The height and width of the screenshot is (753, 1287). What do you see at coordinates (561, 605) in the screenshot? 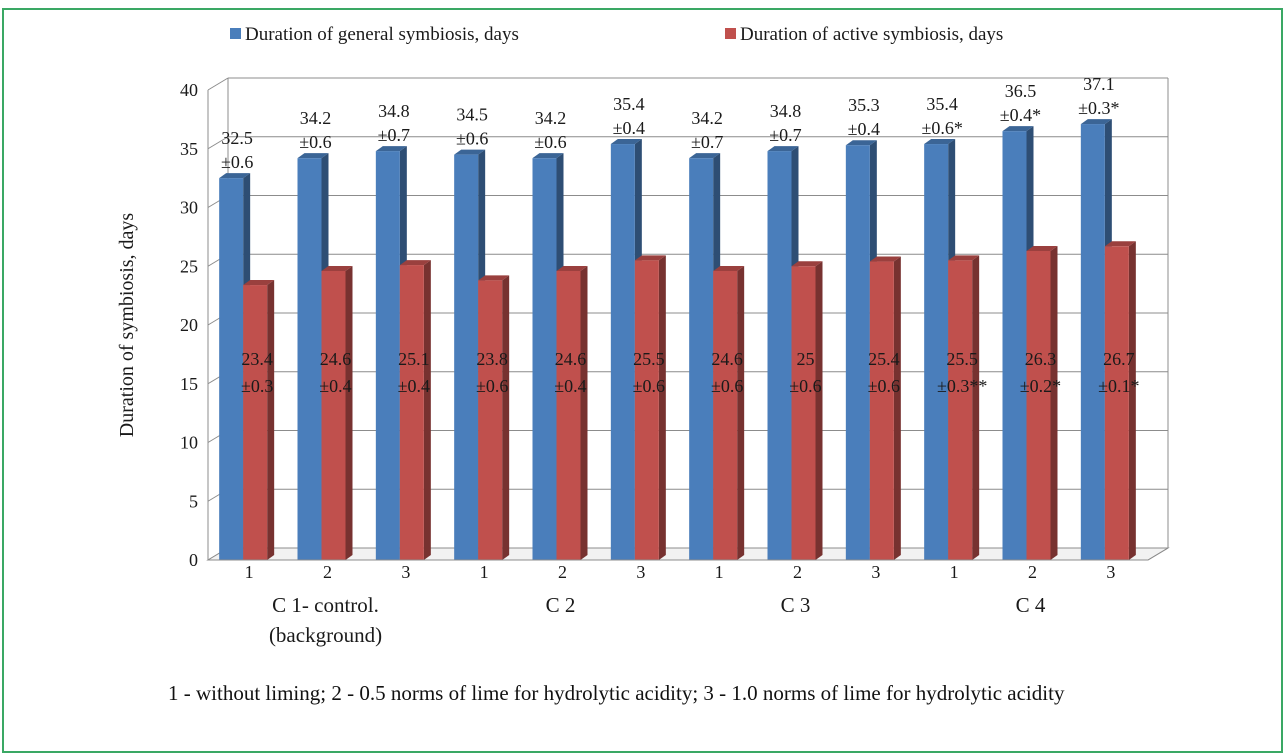
I see `group-label: C 2` at bounding box center [561, 605].